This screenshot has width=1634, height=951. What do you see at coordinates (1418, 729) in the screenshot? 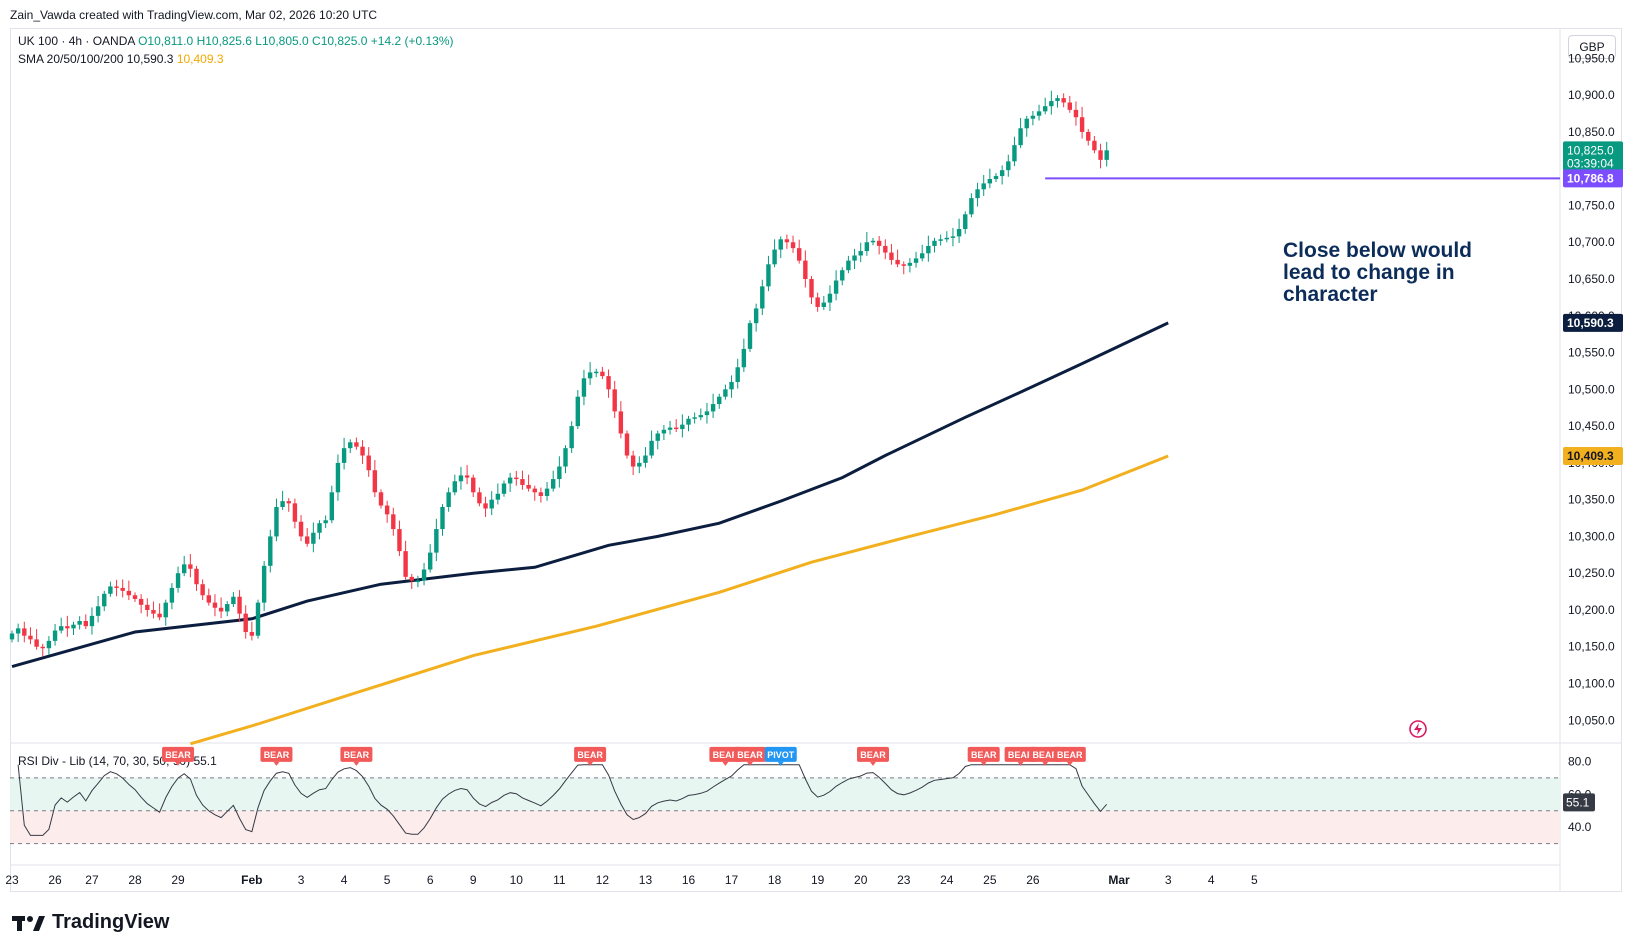
I see `replay-icon` at bounding box center [1418, 729].